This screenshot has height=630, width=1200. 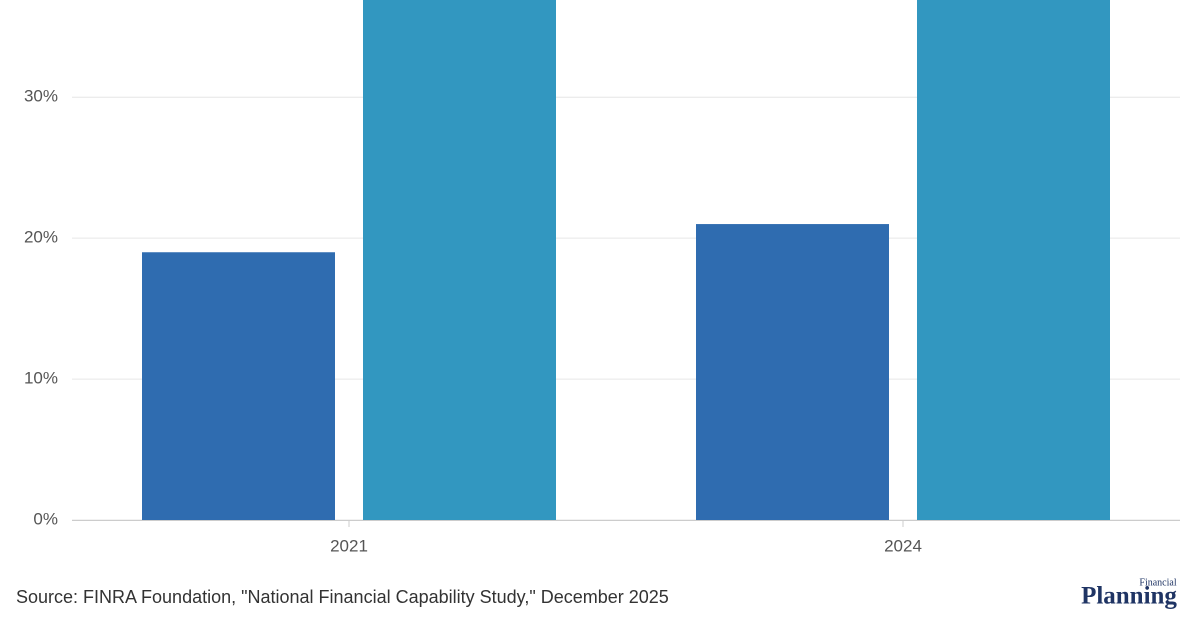 What do you see at coordinates (349, 545) in the screenshot?
I see `x-tick-label: 2021` at bounding box center [349, 545].